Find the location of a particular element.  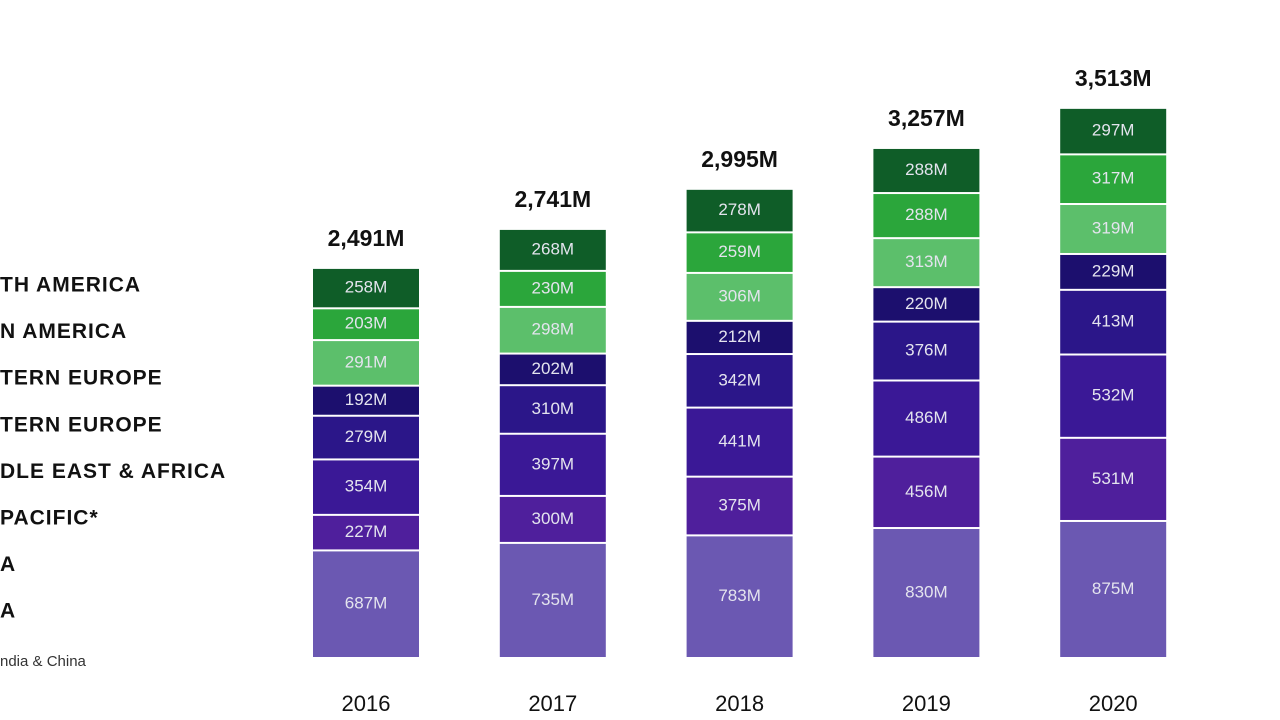

segment-label: 202M is located at coordinates (553, 368).